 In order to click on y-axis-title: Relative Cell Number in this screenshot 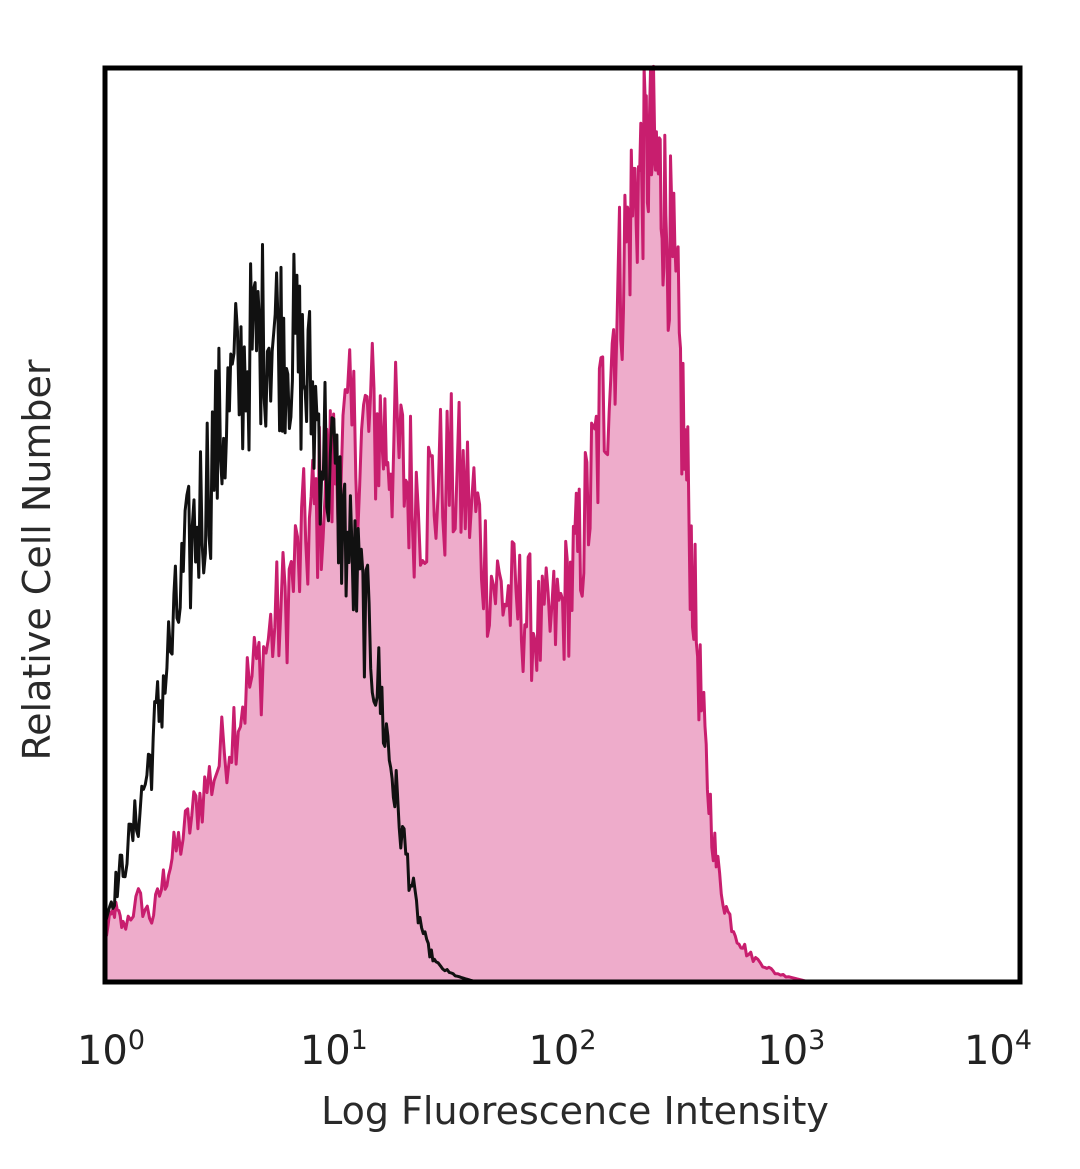, I will do `click(37, 559)`.